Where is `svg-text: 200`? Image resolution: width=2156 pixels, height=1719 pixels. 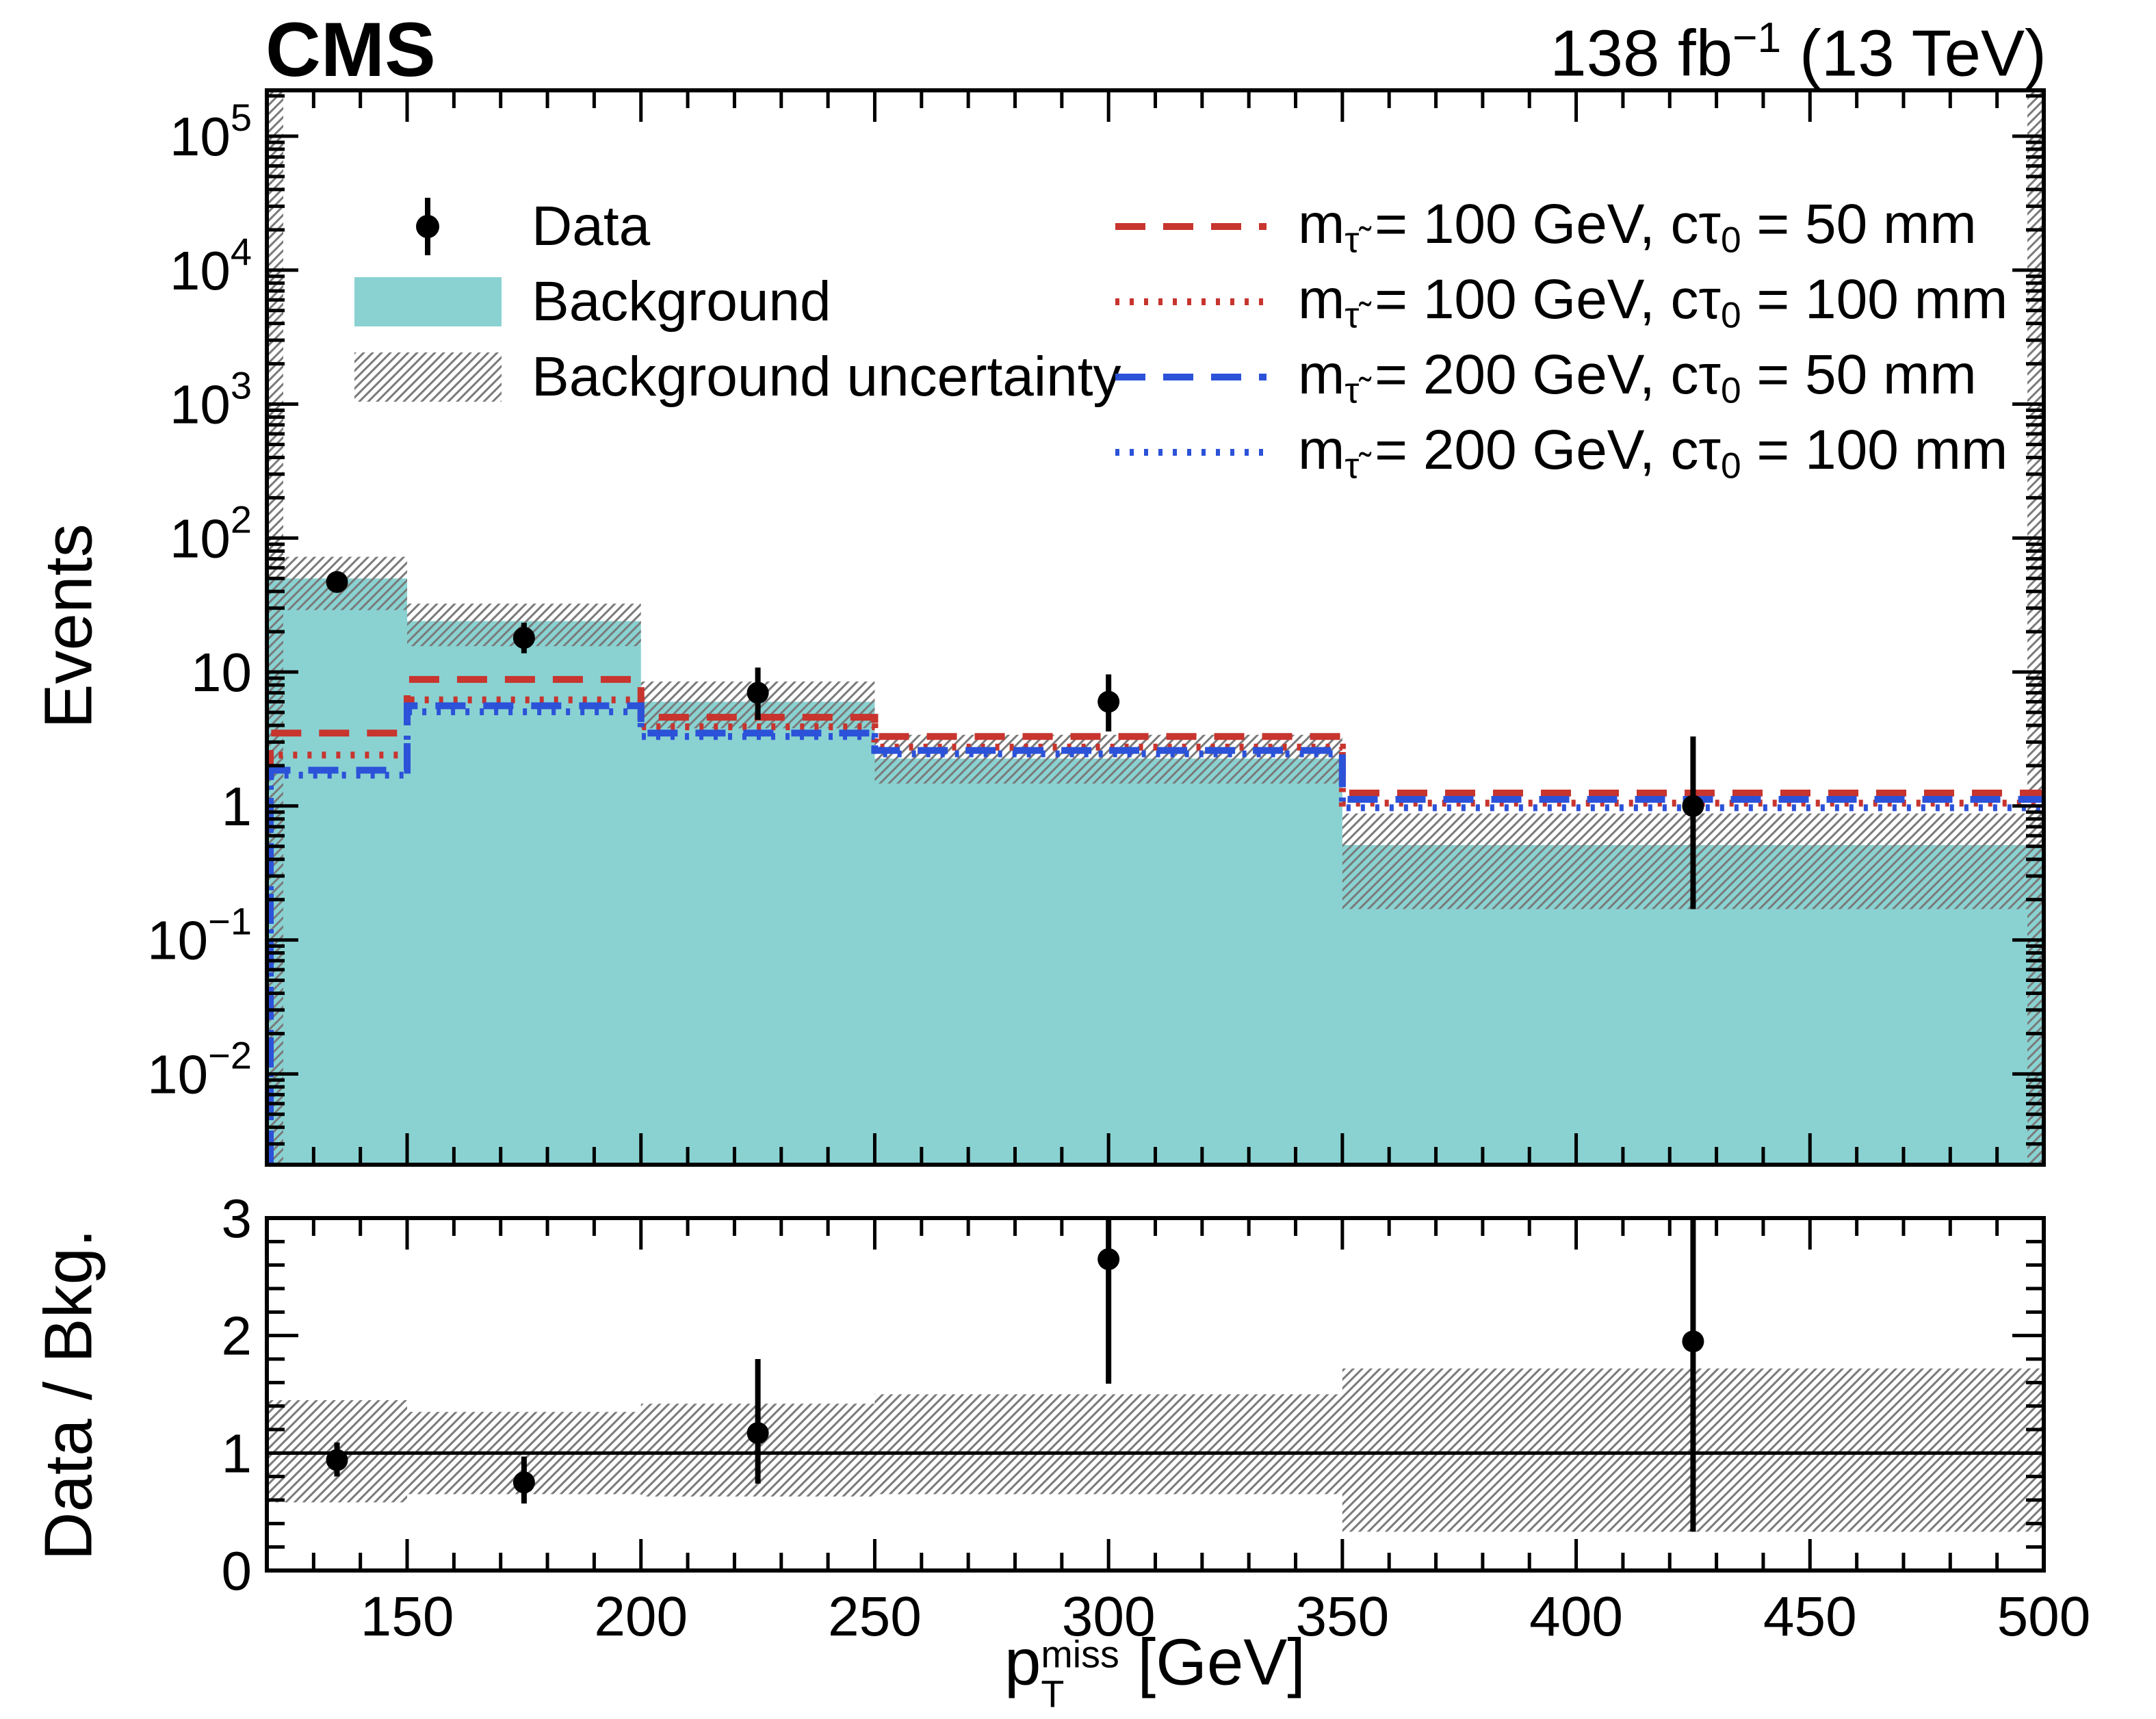
svg-text: 200 is located at coordinates (641, 1617).